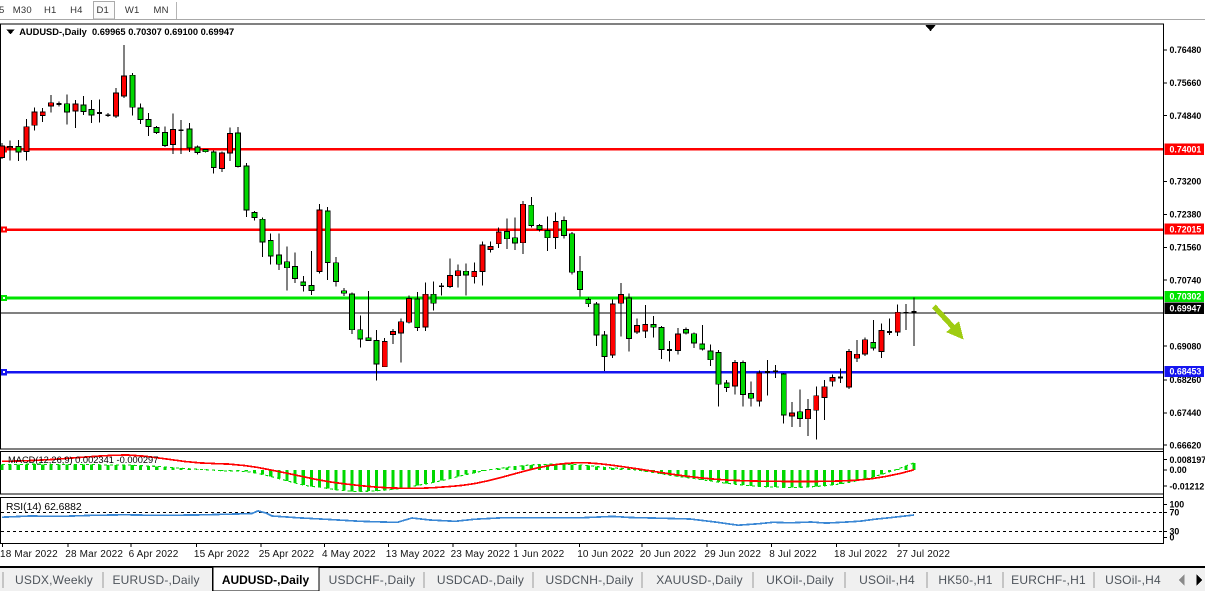  What do you see at coordinates (793, 554) in the screenshot?
I see `svg-text: 8 Jul 2022` at bounding box center [793, 554].